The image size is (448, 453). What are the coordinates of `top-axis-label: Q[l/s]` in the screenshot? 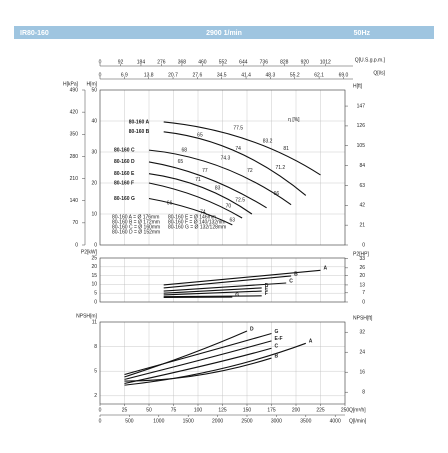 It's located at (379, 73).